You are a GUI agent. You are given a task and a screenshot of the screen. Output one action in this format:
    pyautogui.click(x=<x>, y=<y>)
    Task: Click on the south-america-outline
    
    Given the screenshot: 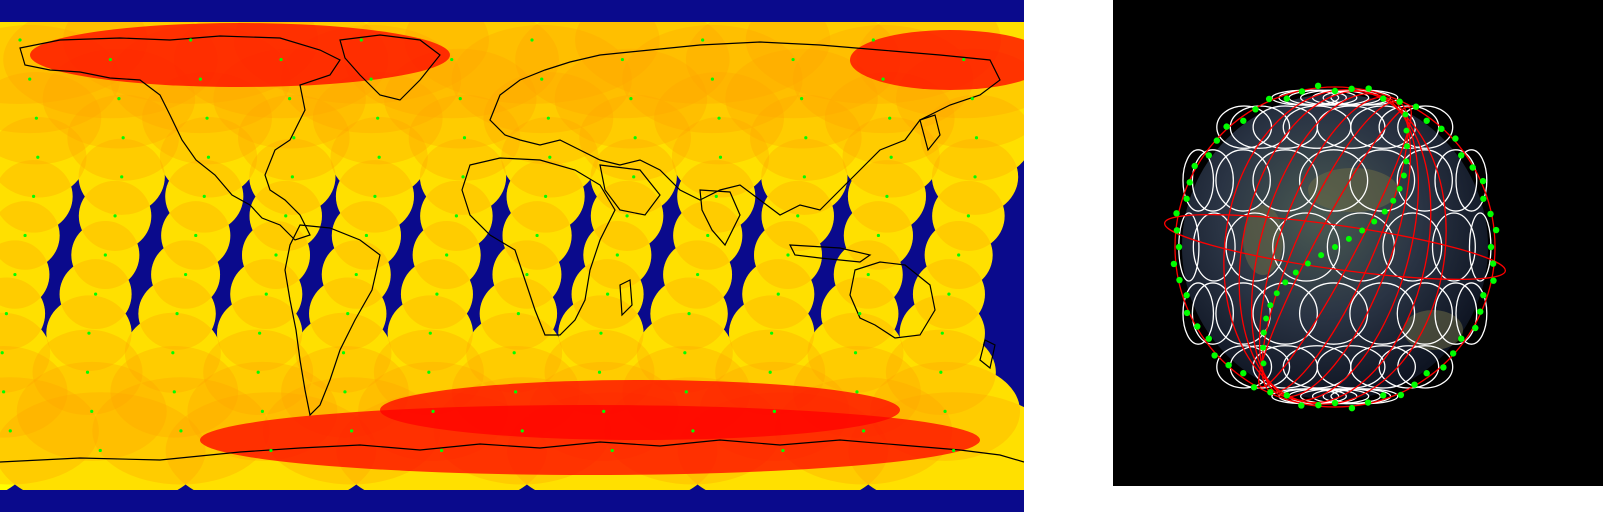 What is the action you would take?
    pyautogui.click(x=332, y=320)
    